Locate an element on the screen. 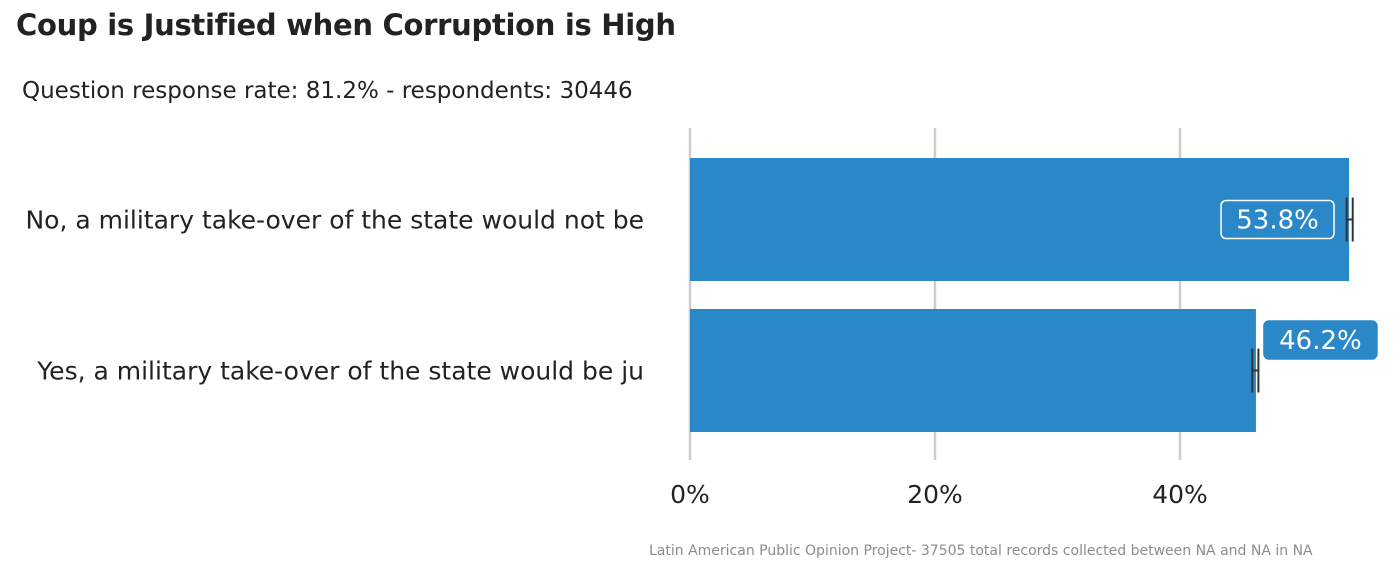  bar is located at coordinates (973, 370).